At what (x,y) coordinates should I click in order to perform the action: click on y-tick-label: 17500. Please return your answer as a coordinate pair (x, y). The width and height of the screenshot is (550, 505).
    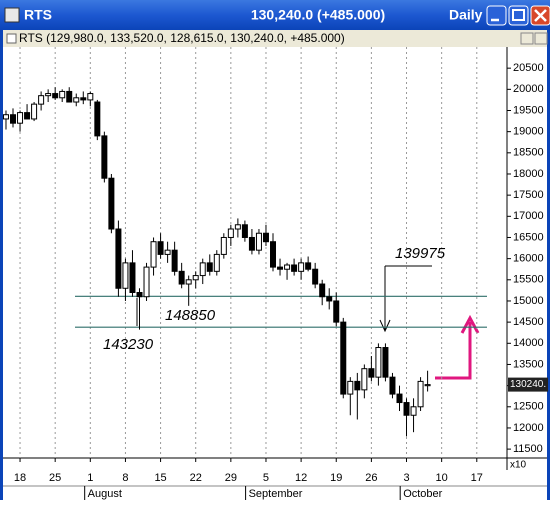
    Looking at the image, I should click on (528, 195).